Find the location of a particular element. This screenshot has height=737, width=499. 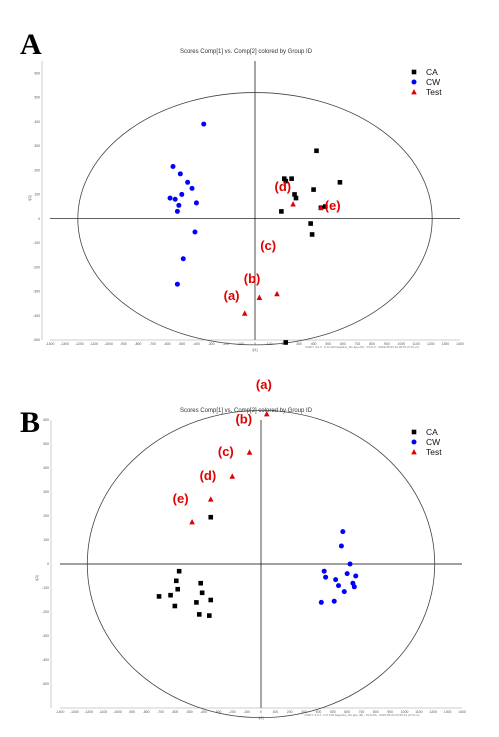

panel-a-annotation: (e) is located at coordinates (333, 205).